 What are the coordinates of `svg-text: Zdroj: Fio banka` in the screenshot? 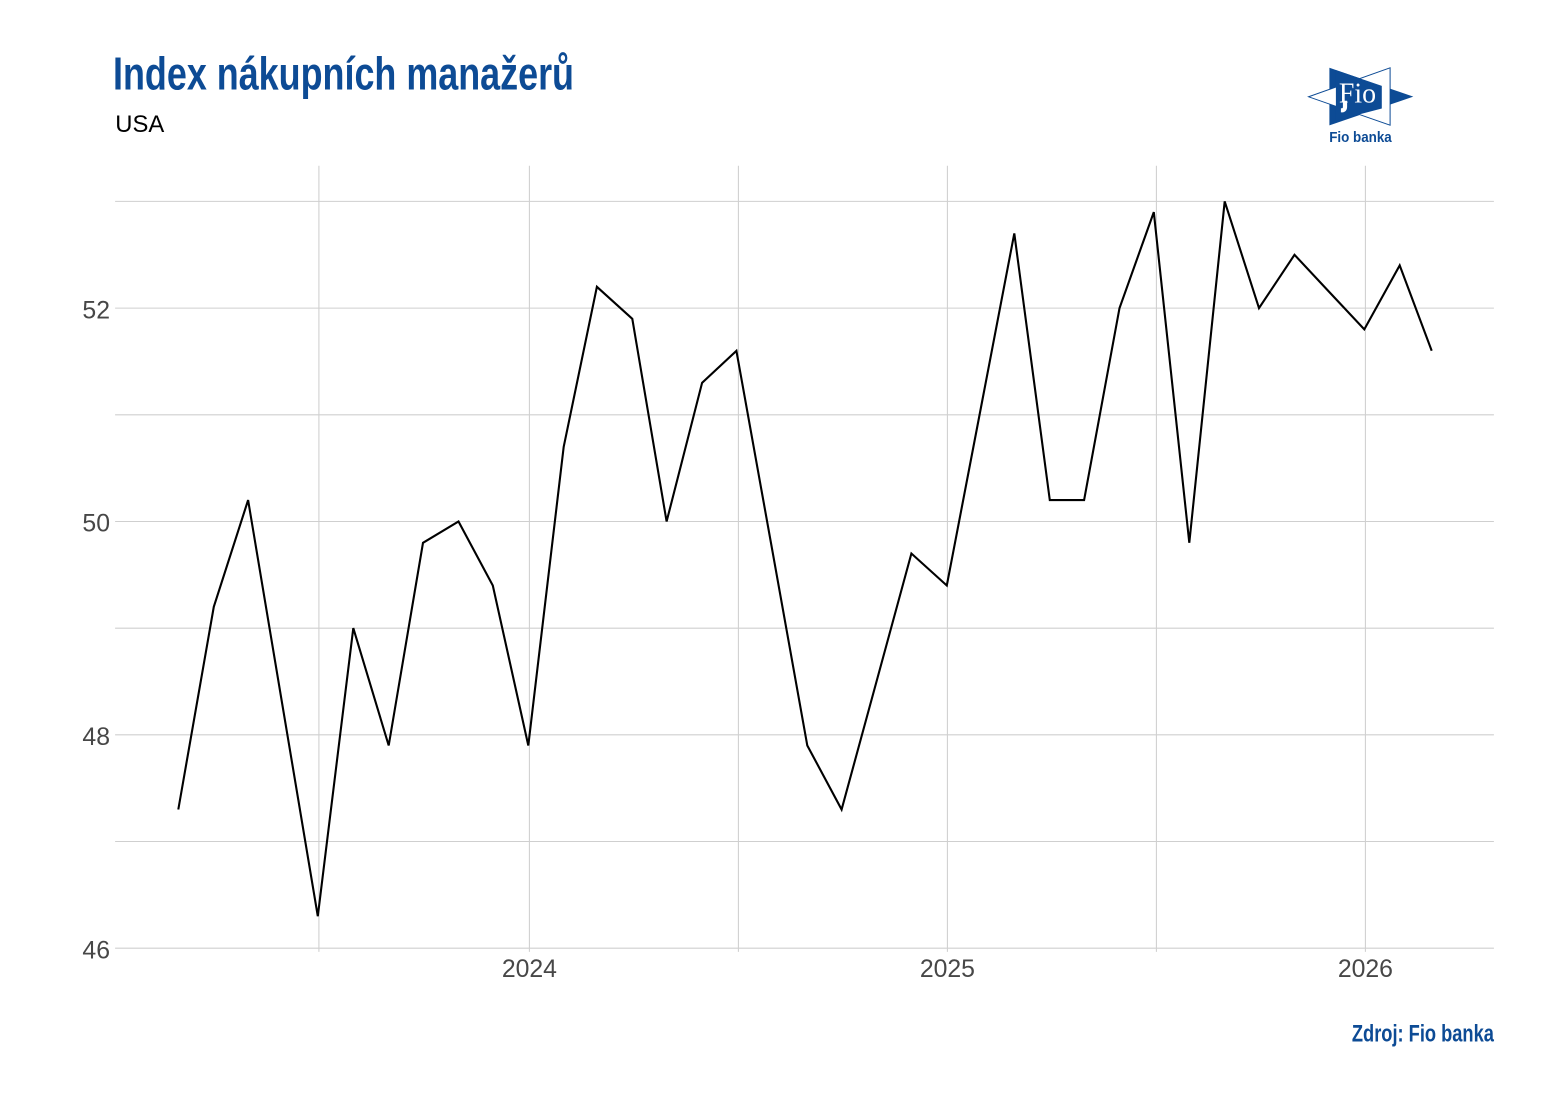 It's located at (1423, 1034).